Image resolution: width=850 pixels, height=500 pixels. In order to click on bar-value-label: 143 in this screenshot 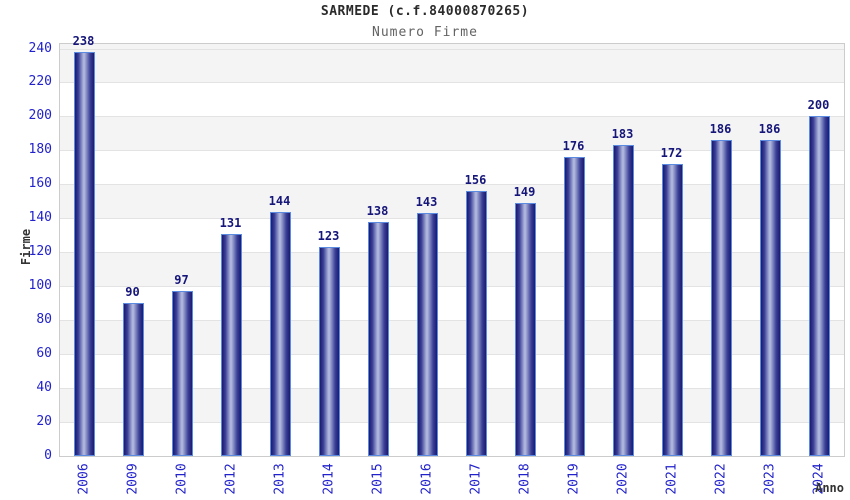, I will do `click(426, 202)`.